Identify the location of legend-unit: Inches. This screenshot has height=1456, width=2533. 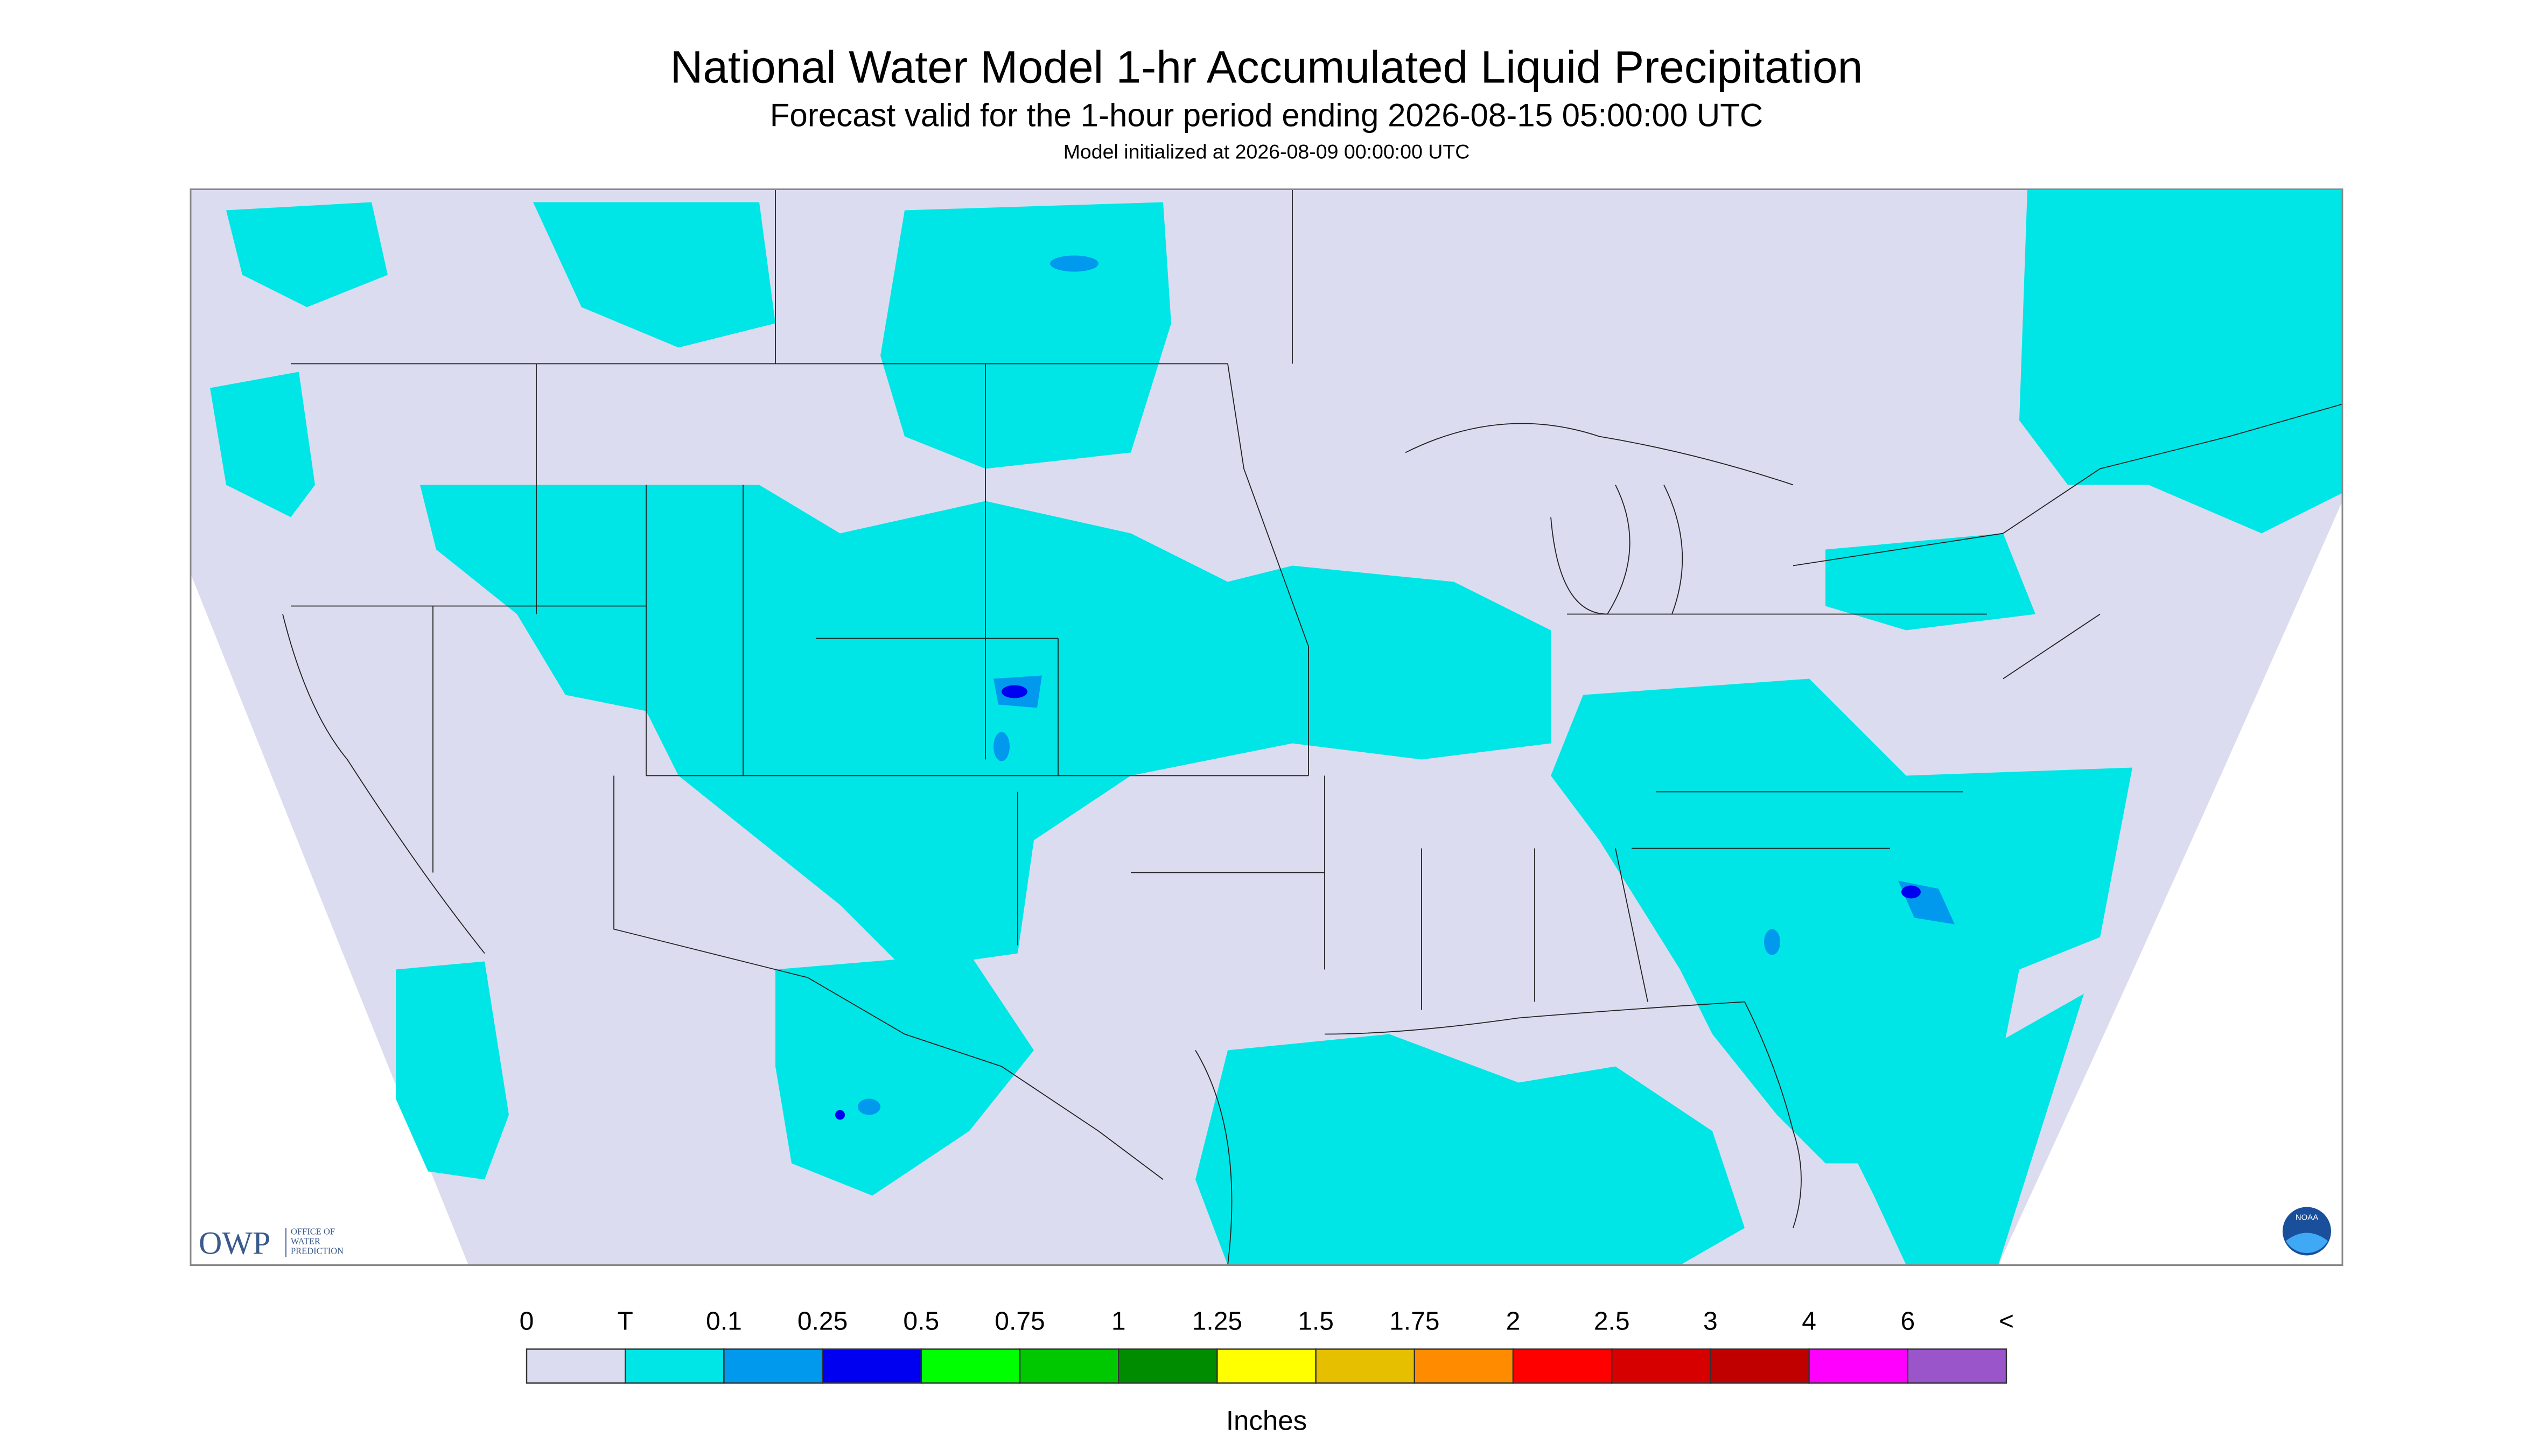
(1266, 1420).